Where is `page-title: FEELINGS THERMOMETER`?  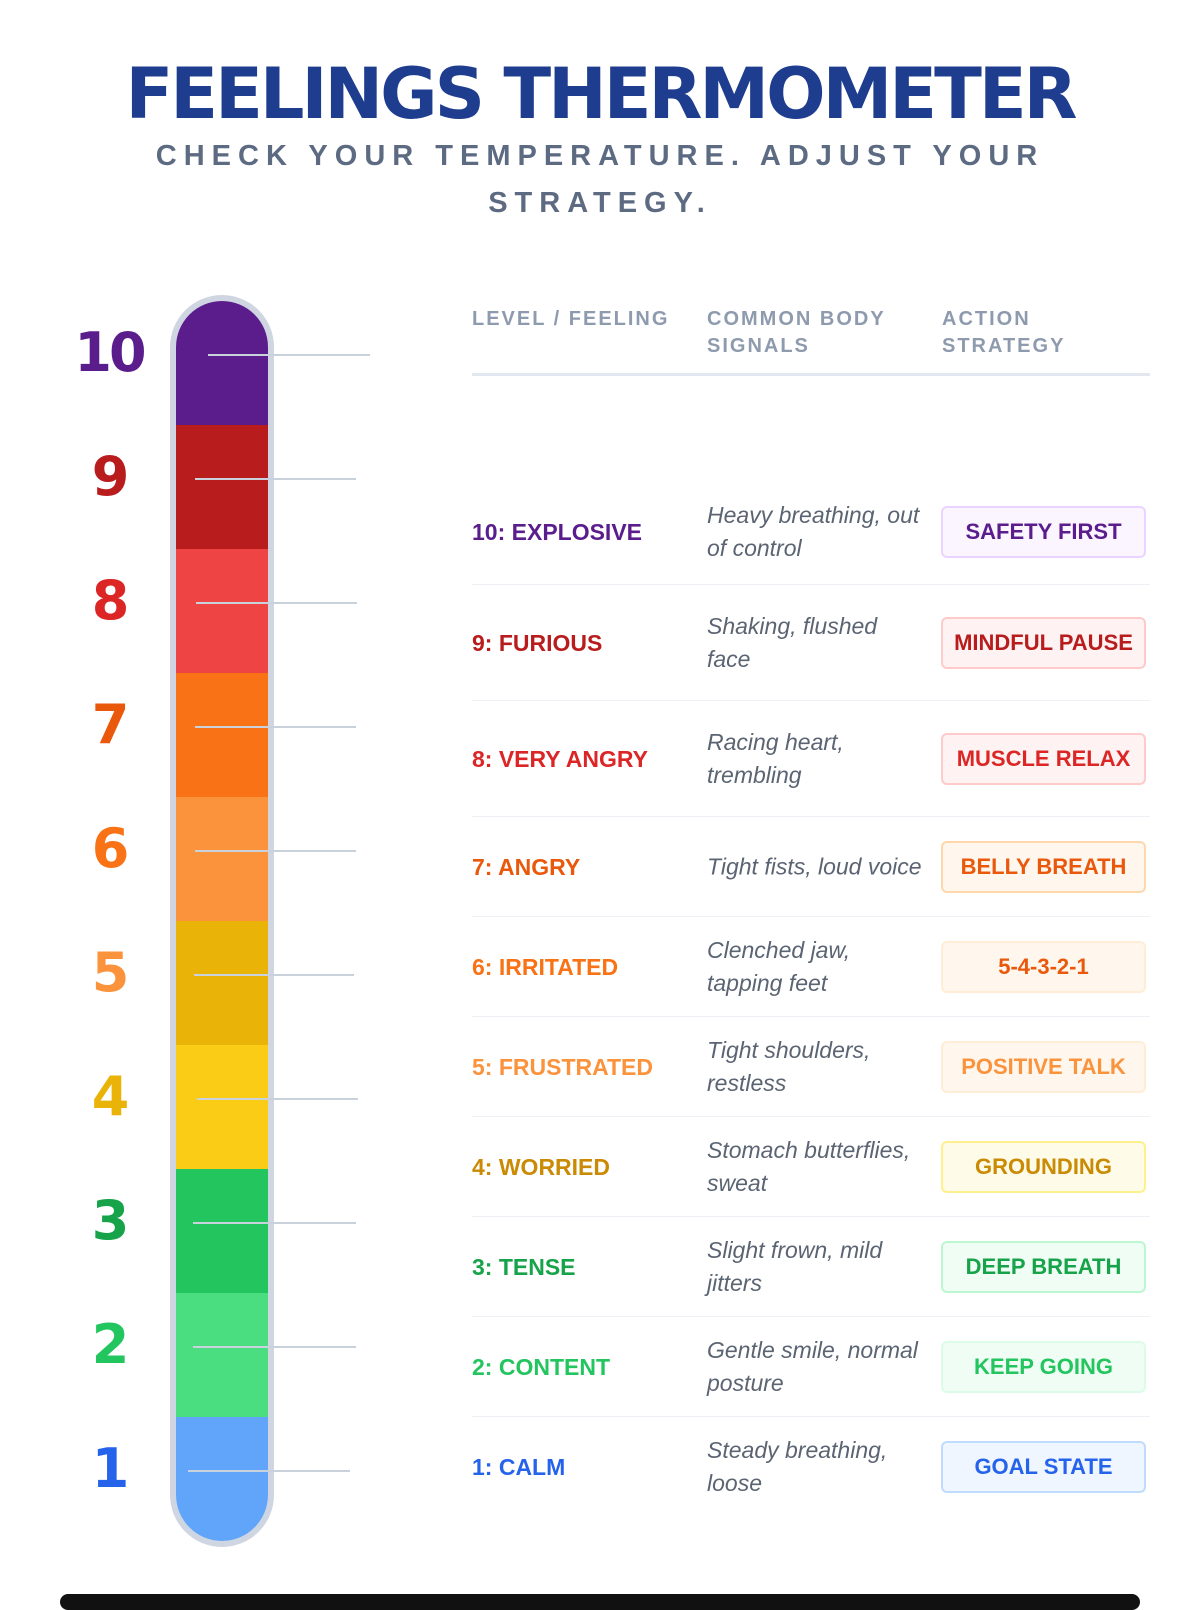
page-title: FEELINGS THERMOMETER is located at coordinates (601, 94).